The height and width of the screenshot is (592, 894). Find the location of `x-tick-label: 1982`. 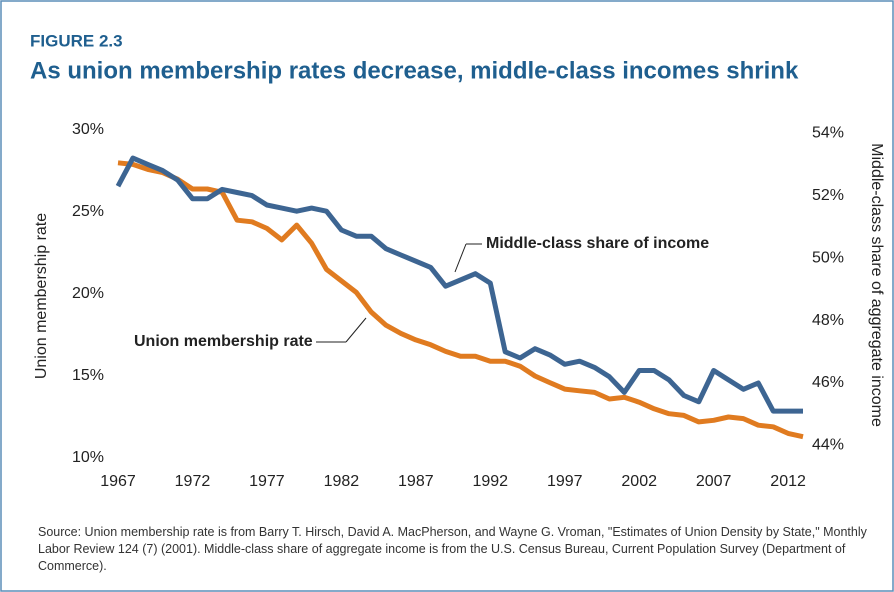

x-tick-label: 1982 is located at coordinates (342, 481).